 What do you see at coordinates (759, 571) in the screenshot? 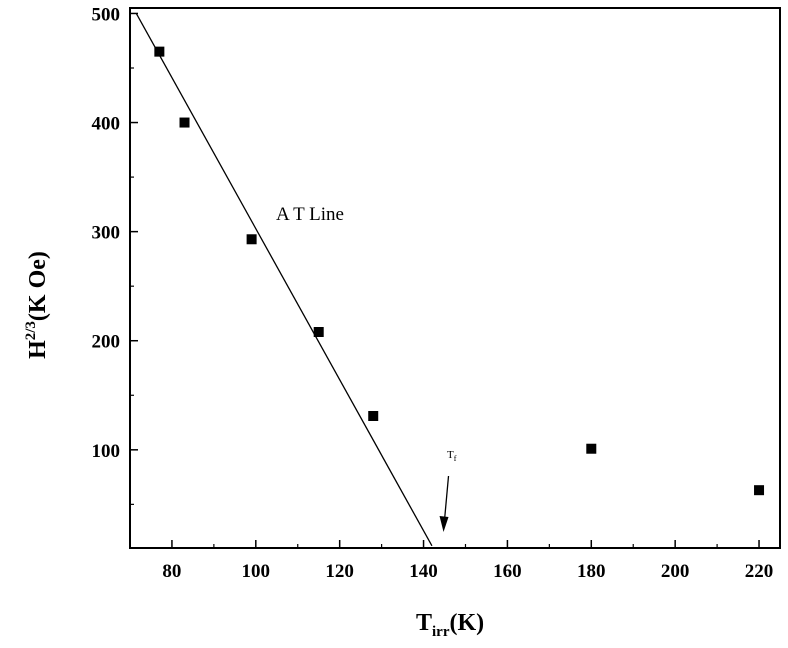
I see `x-tick-label: 220` at bounding box center [759, 571].